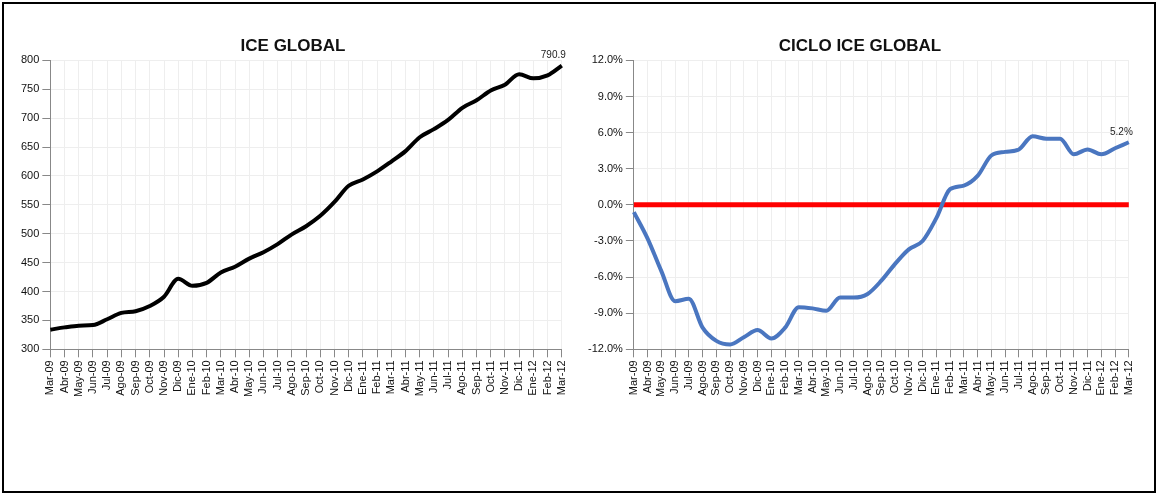 The width and height of the screenshot is (1158, 495). What do you see at coordinates (30, 203) in the screenshot?
I see `y-tick-label: 550` at bounding box center [30, 203].